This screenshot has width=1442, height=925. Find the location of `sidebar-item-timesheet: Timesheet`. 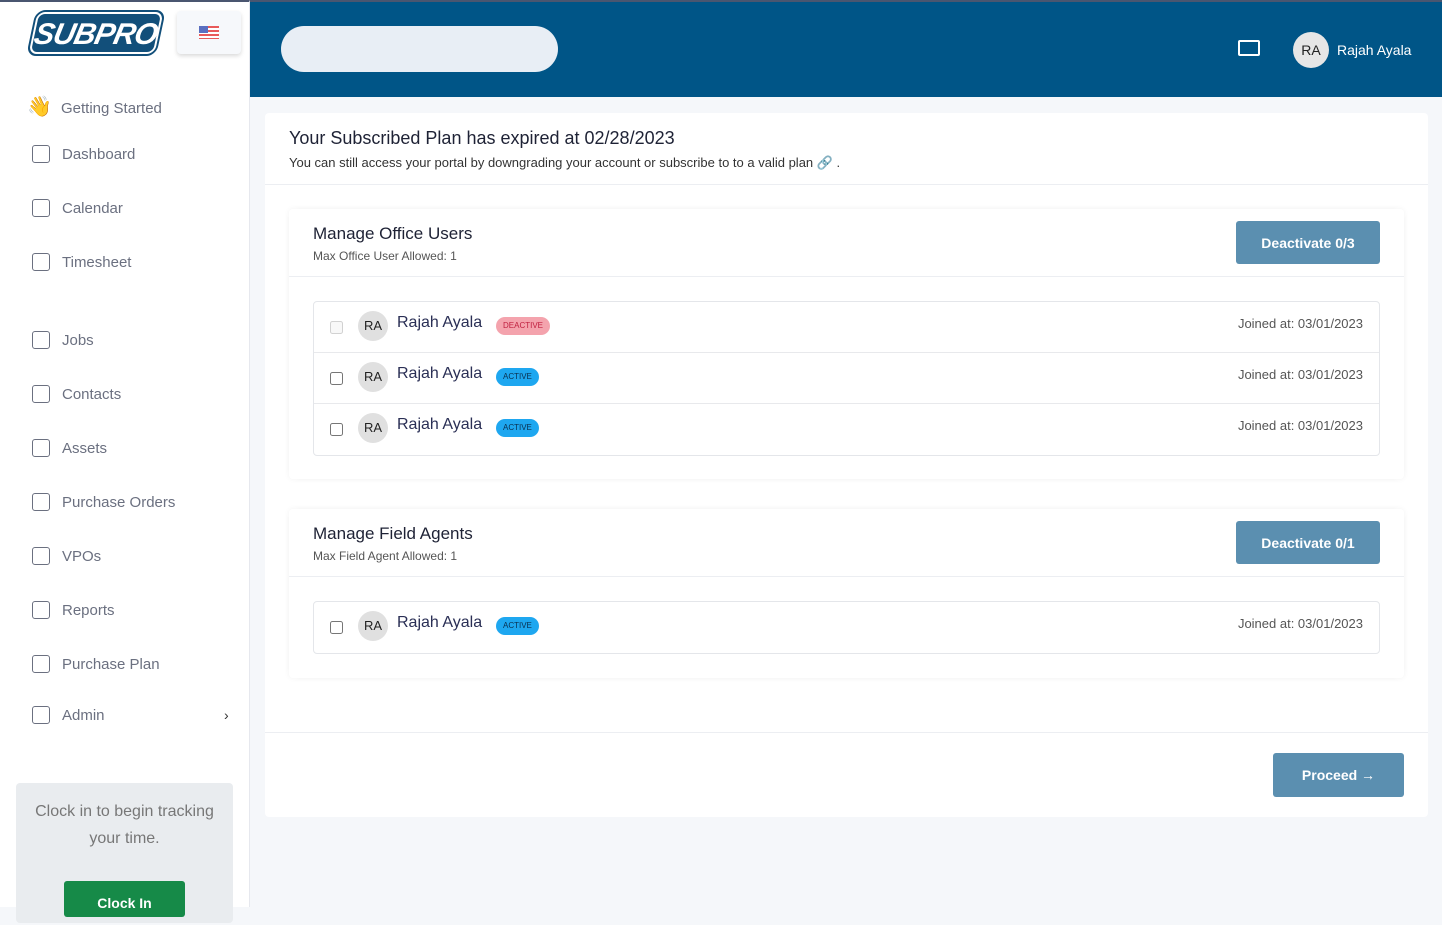

sidebar-item-timesheet: Timesheet is located at coordinates (81, 262).